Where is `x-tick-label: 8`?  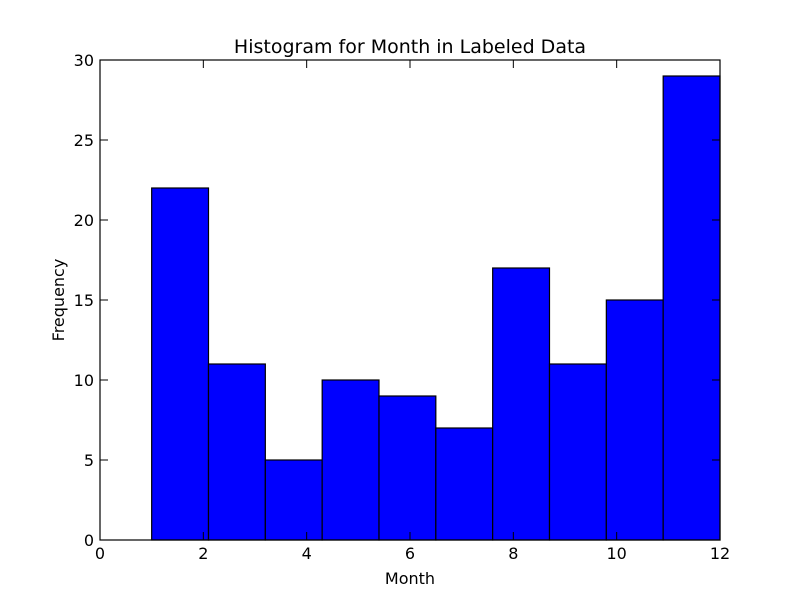
x-tick-label: 8 is located at coordinates (513, 553).